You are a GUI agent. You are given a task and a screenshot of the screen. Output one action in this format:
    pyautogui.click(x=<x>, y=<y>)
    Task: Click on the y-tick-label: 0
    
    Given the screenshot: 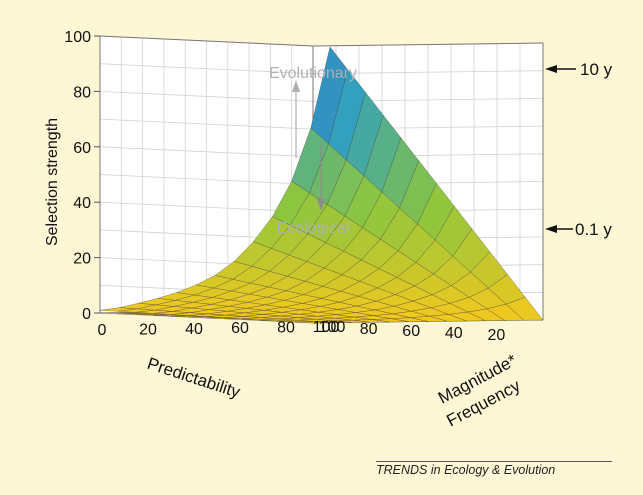 What is the action you would take?
    pyautogui.click(x=102, y=330)
    